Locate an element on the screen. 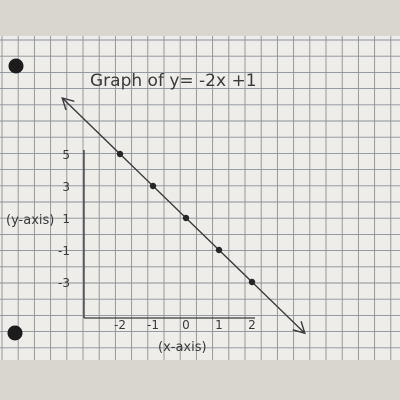 The width and height of the screenshot is (400, 400). binder-hole-top is located at coordinates (16, 66).